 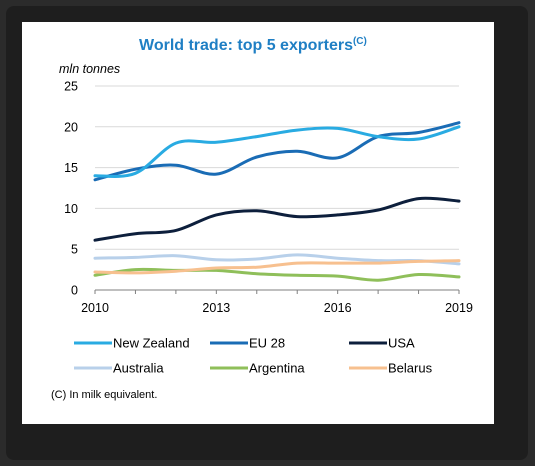 I want to click on x-tick-label: 2016, so click(x=338, y=308).